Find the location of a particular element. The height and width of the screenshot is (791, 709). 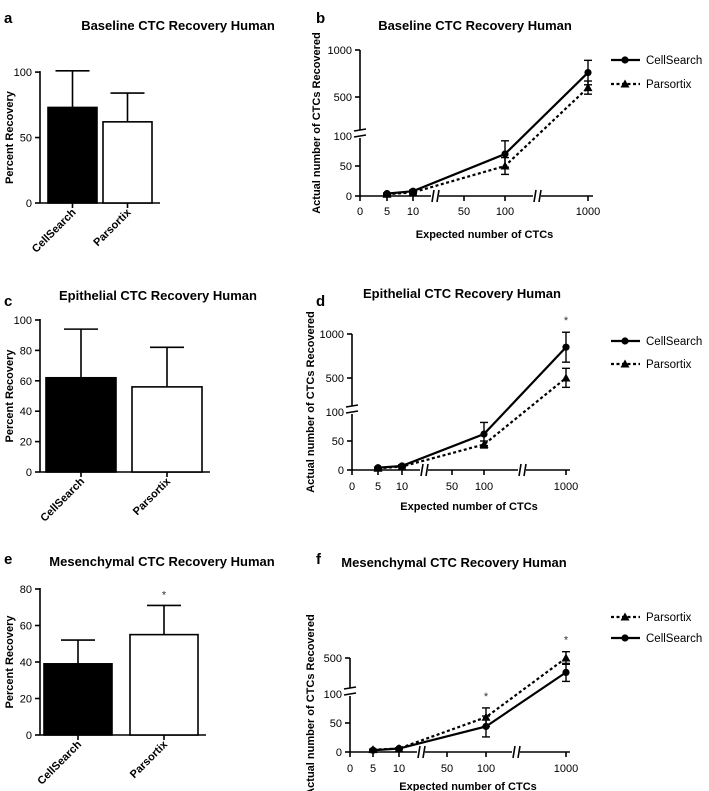

x-axis-label: Expected number of CTCs is located at coordinates (469, 507).